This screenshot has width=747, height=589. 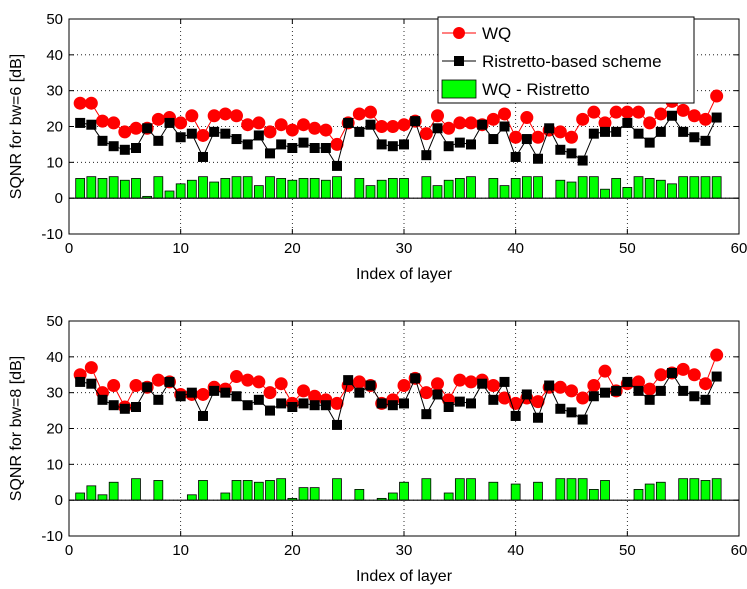 What do you see at coordinates (16, 428) in the screenshot?
I see `bottom-y-axis-label: SQNR for bw=8 [dB]` at bounding box center [16, 428].